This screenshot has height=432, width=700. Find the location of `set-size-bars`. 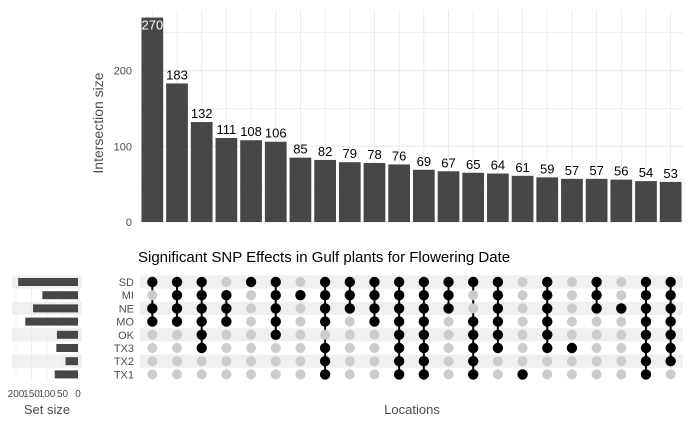

set-size-bars is located at coordinates (48, 328).